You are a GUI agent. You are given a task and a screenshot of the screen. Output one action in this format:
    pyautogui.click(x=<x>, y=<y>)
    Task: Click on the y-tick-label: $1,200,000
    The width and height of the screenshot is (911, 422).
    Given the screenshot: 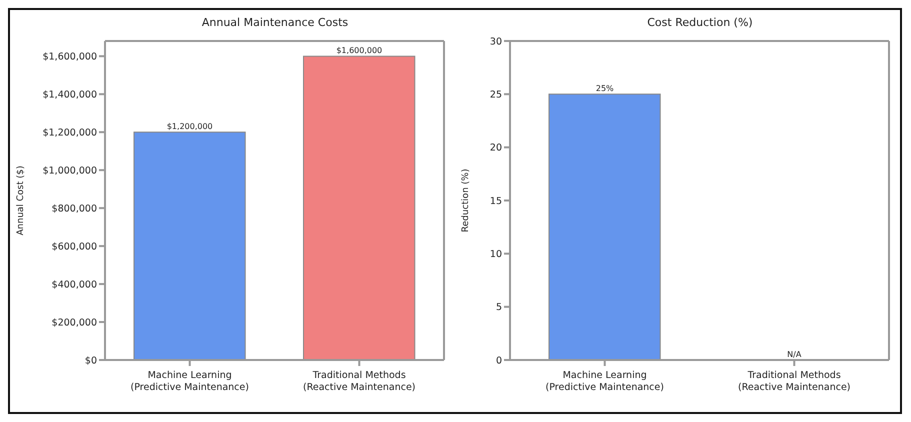 What is the action you would take?
    pyautogui.click(x=69, y=133)
    